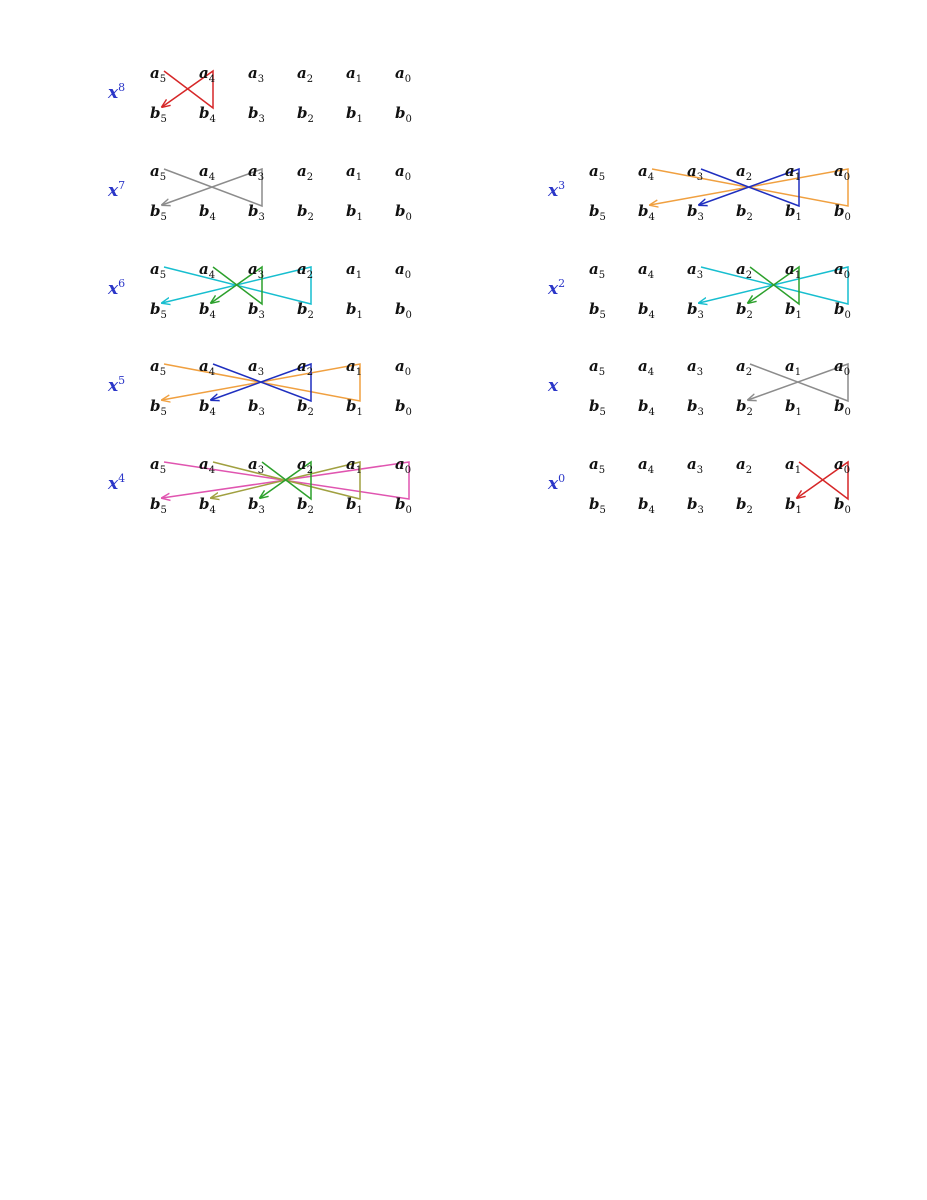  Describe the element at coordinates (116, 92) in the screenshot. I see `power-label: x8` at that location.